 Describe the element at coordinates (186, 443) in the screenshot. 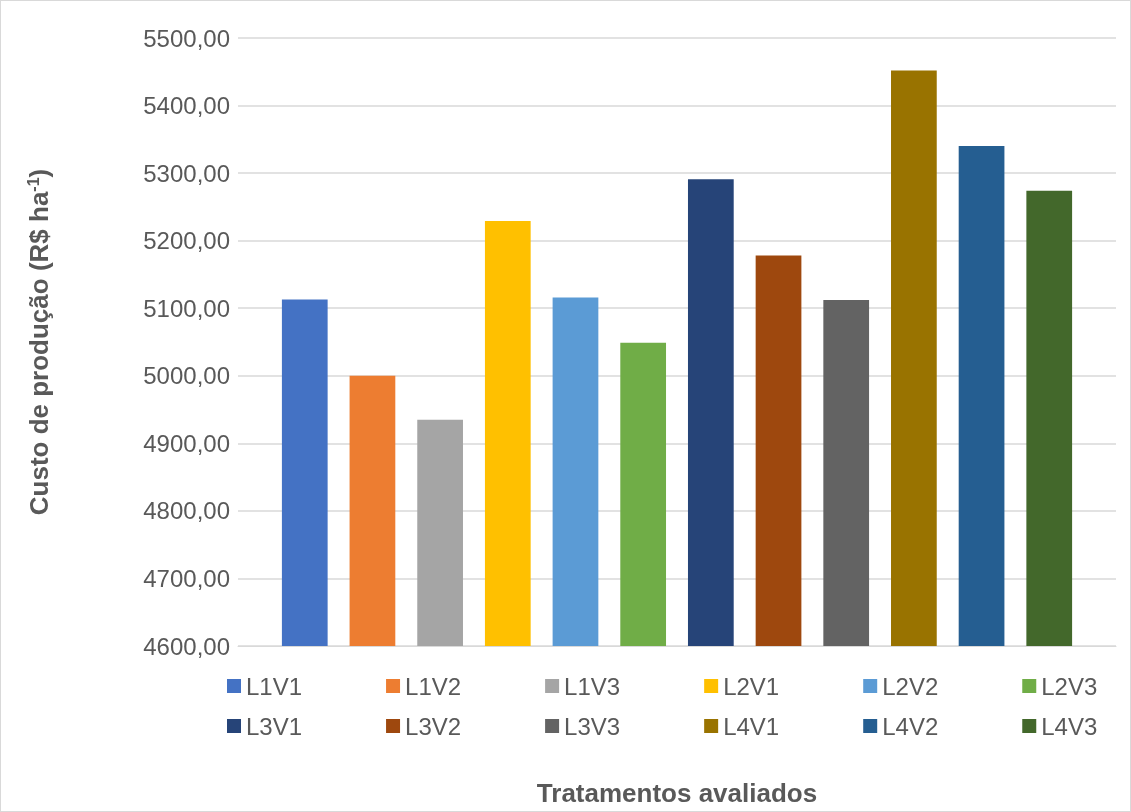

I see `y-tick-label: 4900,00` at that location.